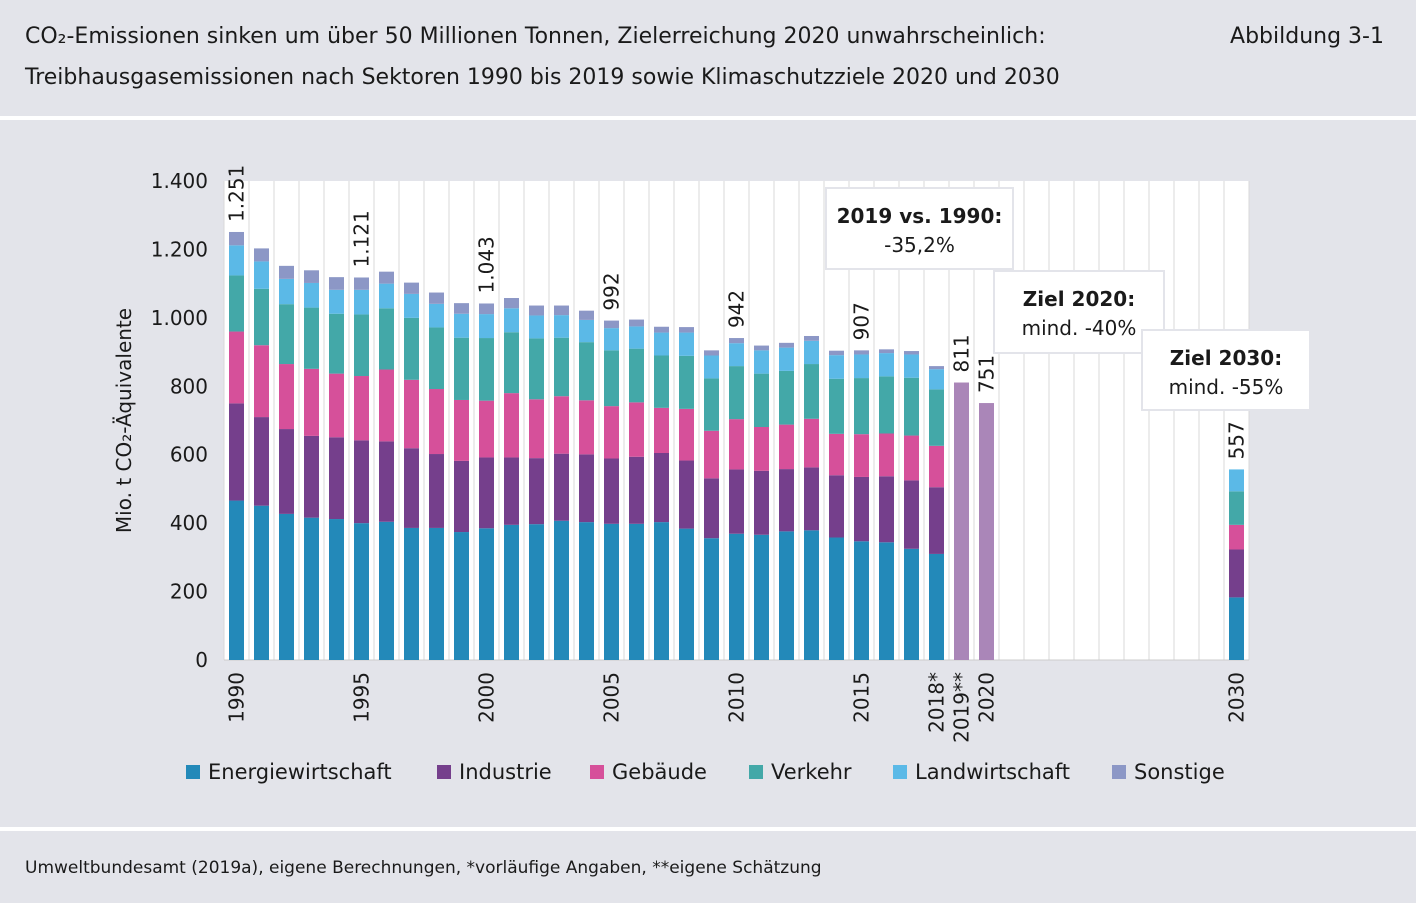  Describe the element at coordinates (486, 493) in the screenshot. I see `bar-segment-2000-industrie` at that location.